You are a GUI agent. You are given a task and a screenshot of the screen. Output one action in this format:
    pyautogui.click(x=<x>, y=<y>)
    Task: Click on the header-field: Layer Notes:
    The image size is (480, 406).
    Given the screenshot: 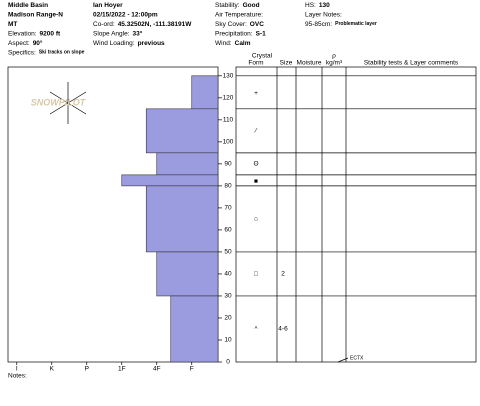 What is the action you would take?
    pyautogui.click(x=323, y=14)
    